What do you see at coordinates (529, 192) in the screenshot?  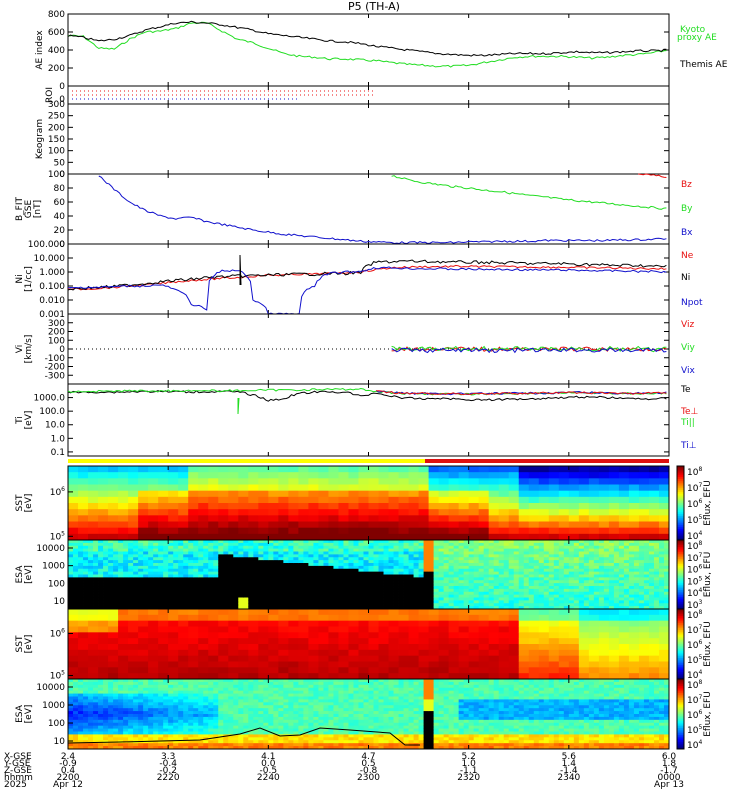 I see `bfit-series-by` at bounding box center [529, 192].